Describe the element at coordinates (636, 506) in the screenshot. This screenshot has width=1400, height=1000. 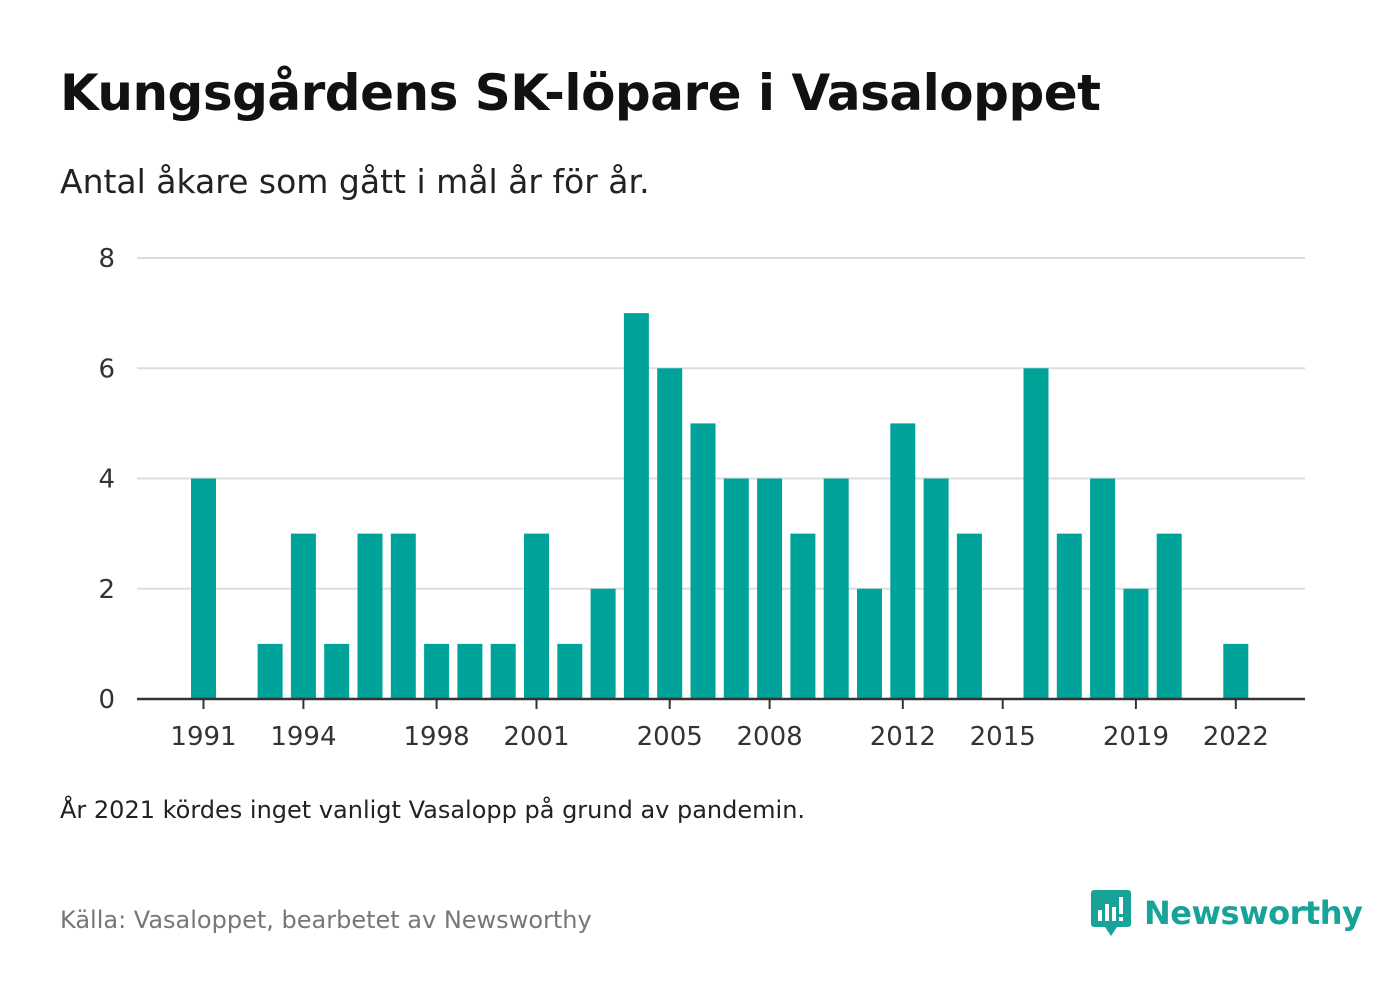
I see `bar-2004` at that location.